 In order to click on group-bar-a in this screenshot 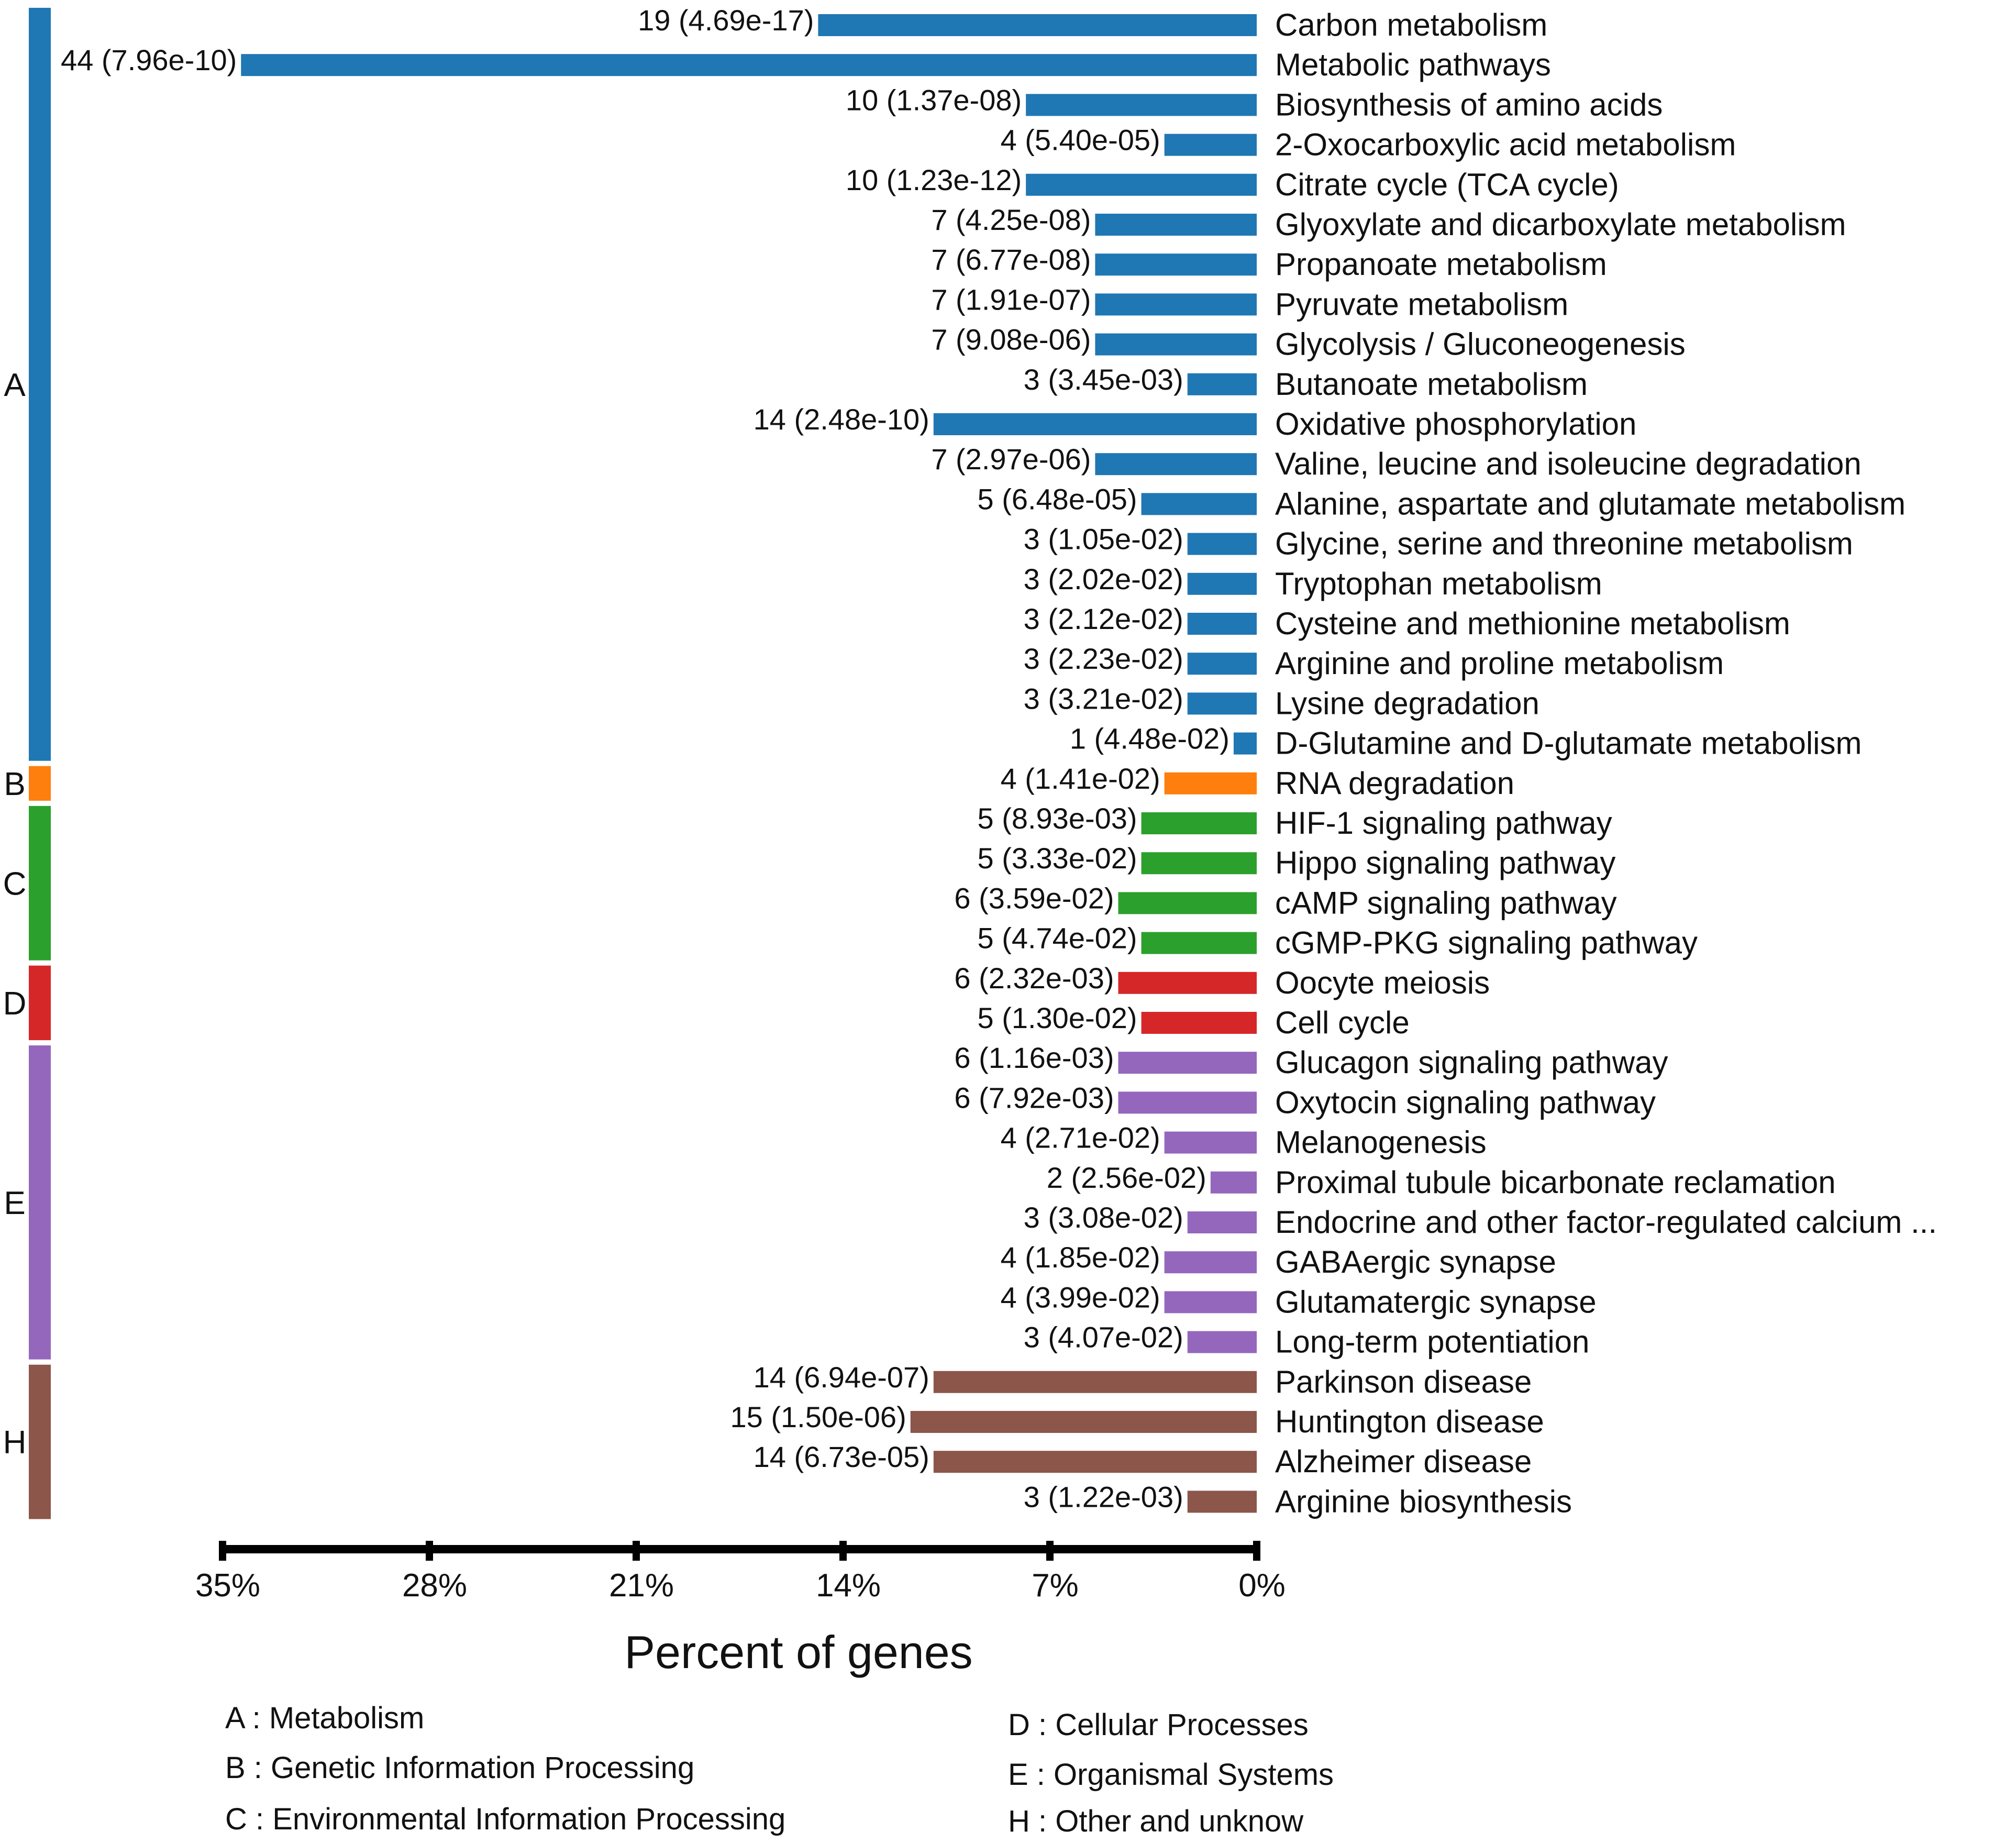, I will do `click(40, 384)`.